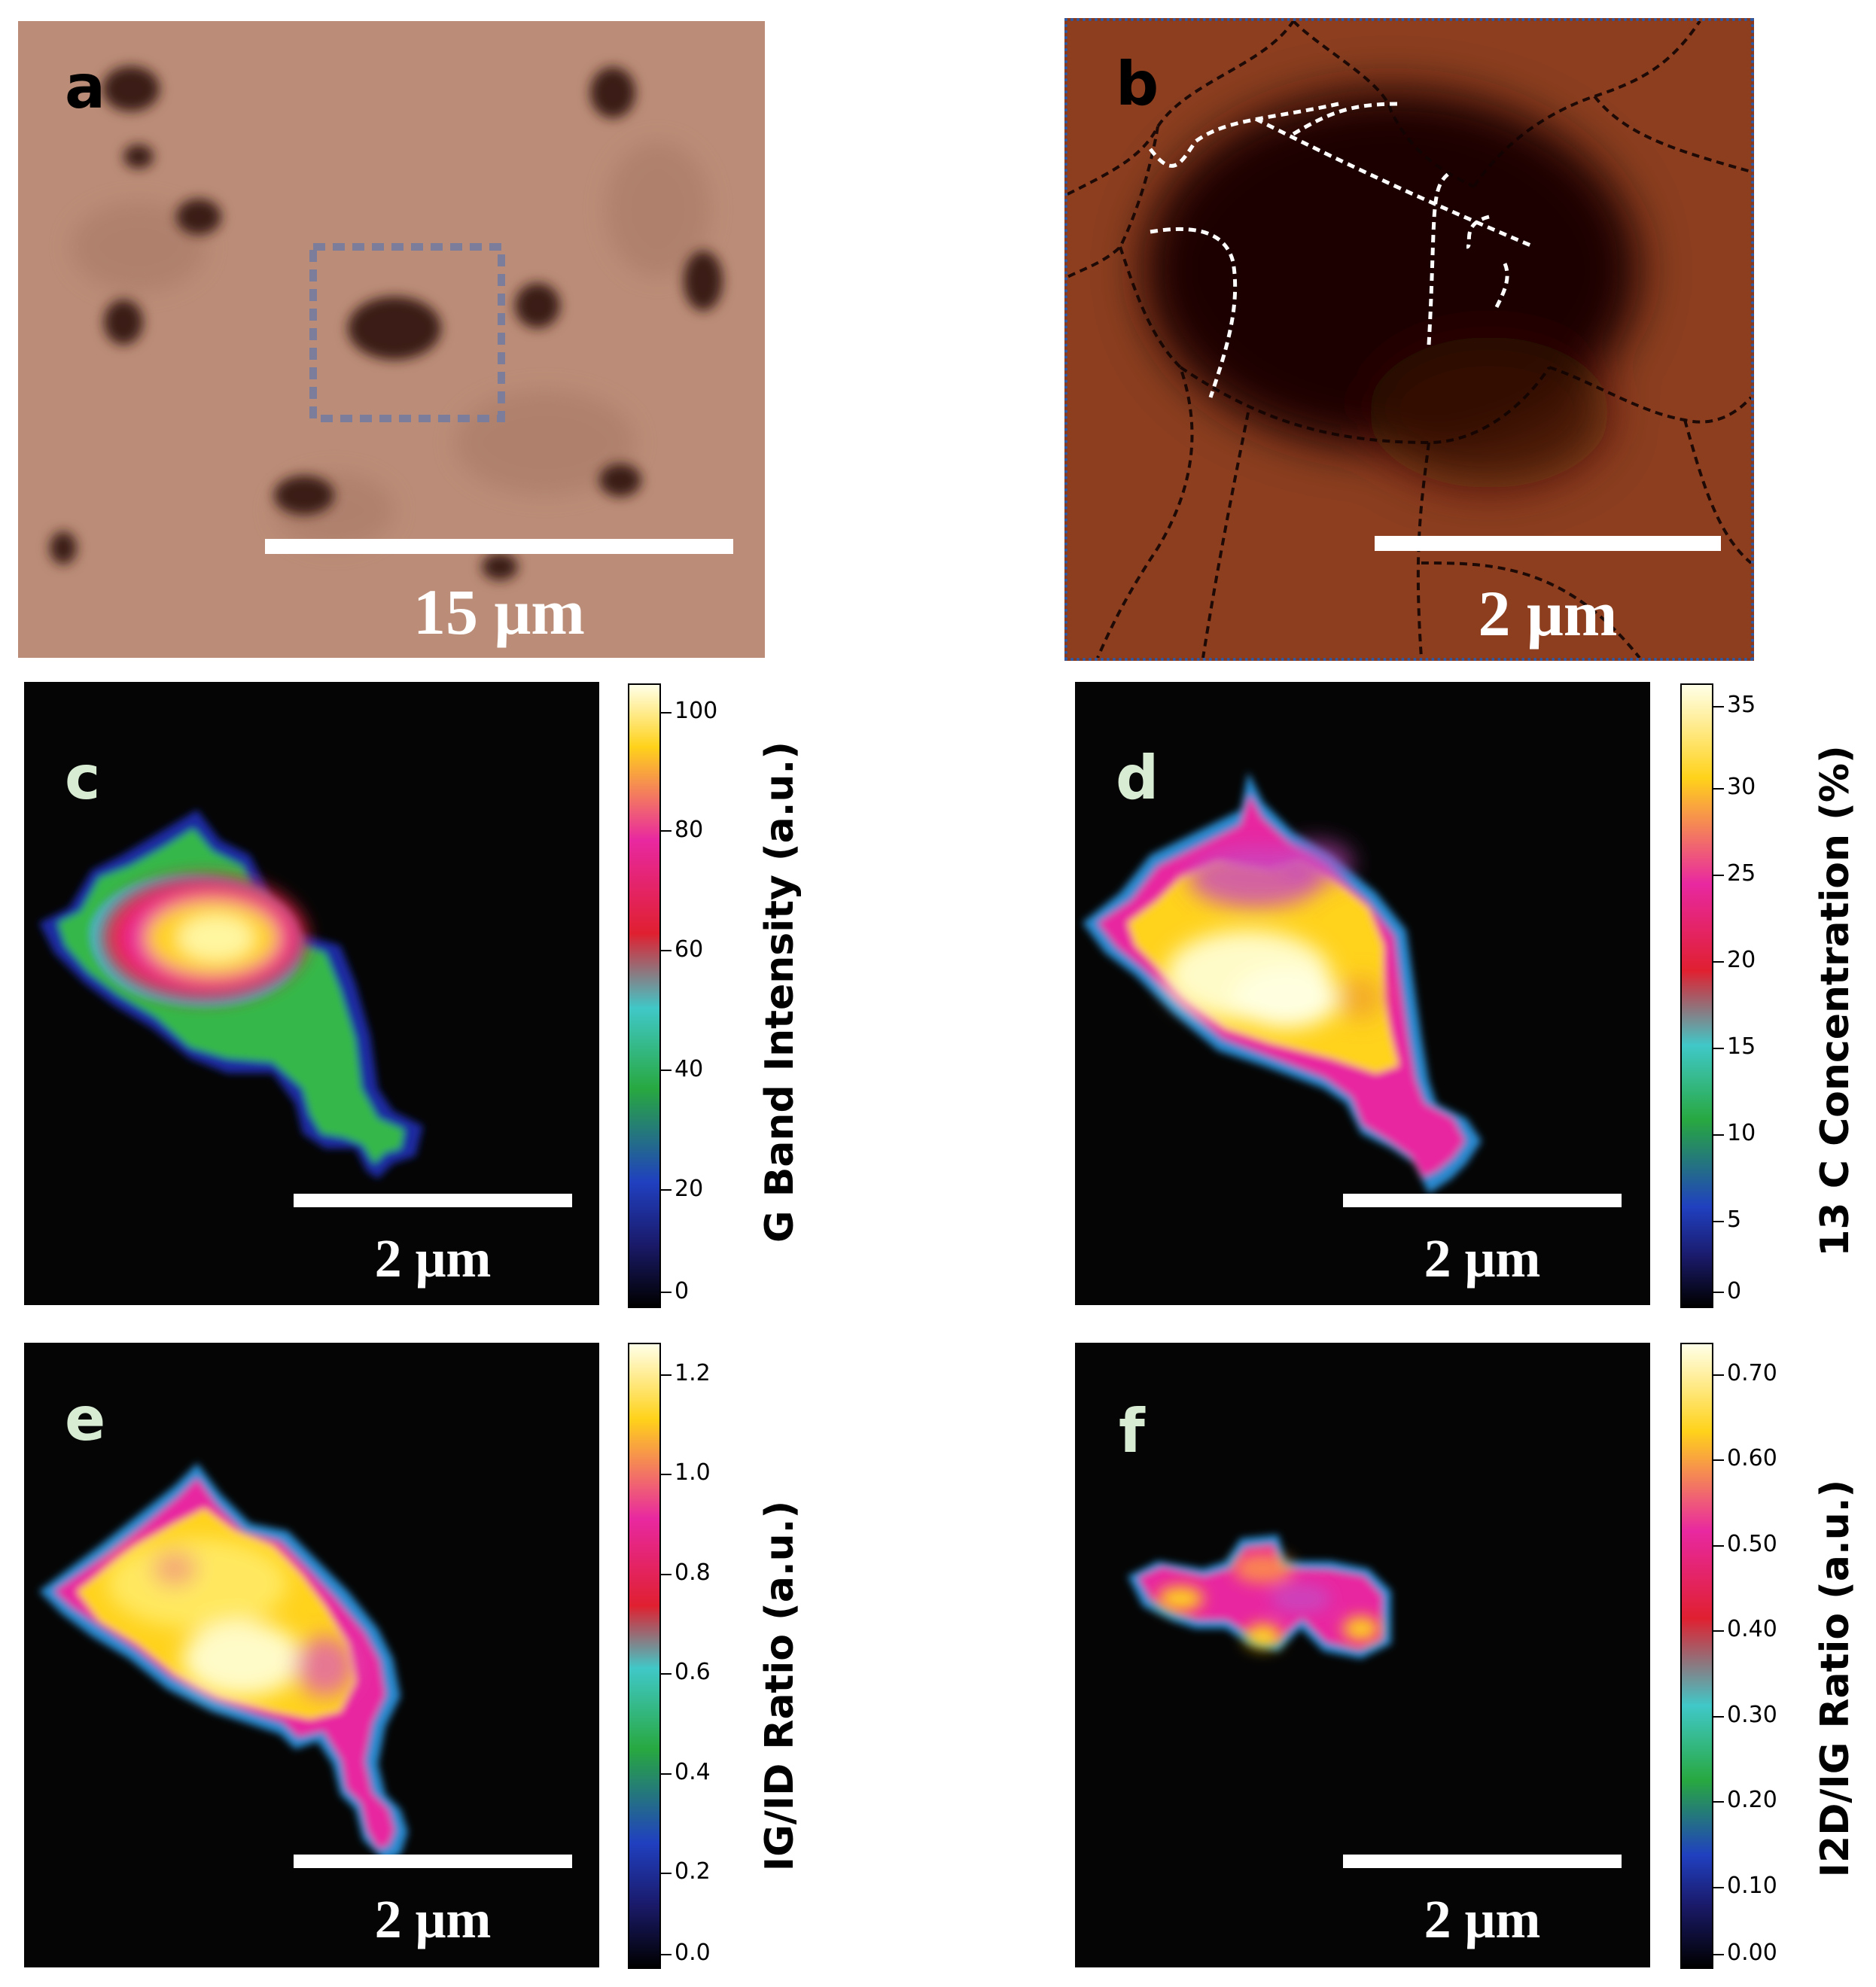 The height and width of the screenshot is (1987, 1876). I want to click on panel-label-a: a, so click(85, 87).